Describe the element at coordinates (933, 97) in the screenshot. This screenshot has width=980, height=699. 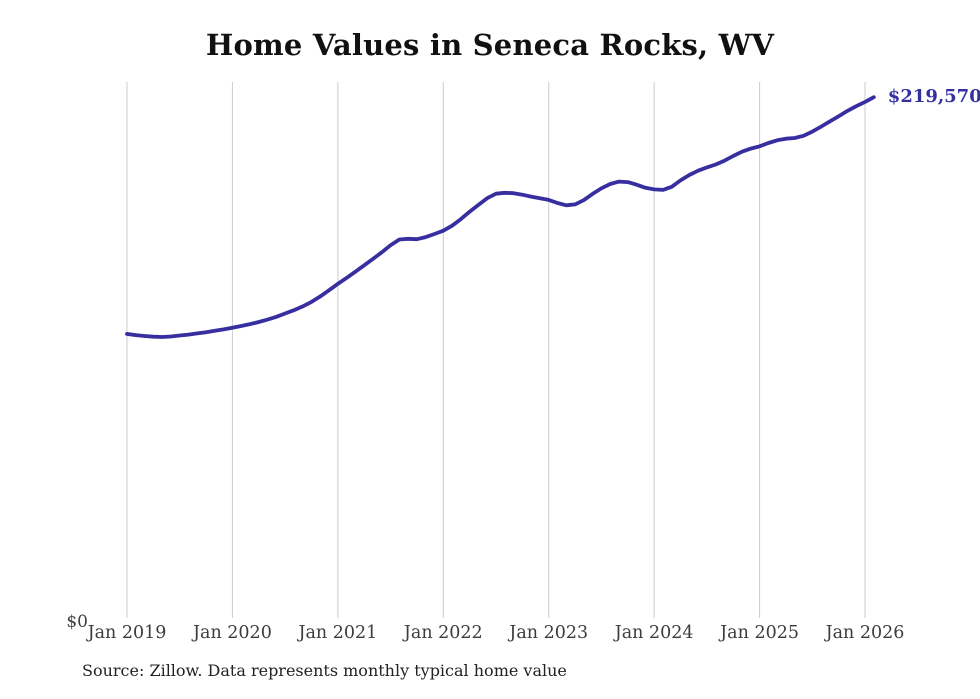
I see `latest-value-label: $219,570` at that location.